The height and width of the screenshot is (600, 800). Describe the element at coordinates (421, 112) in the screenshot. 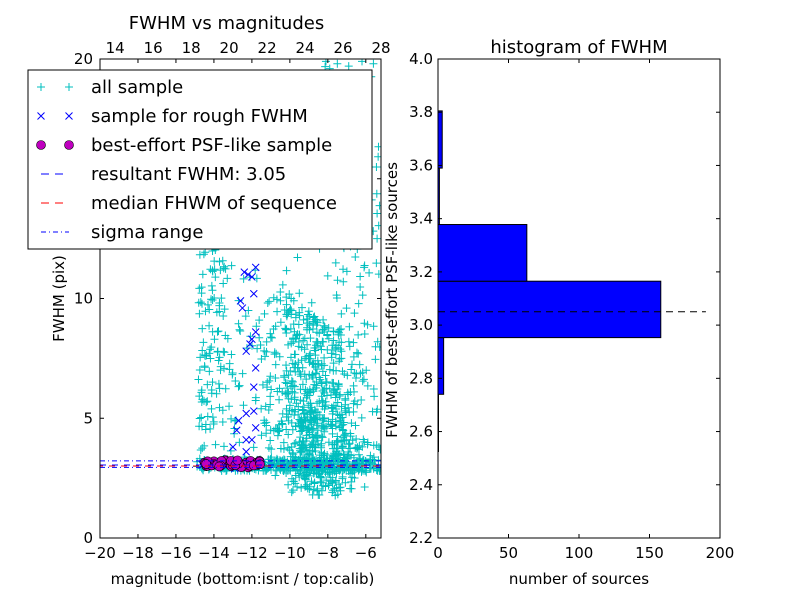

I see `y-tick-label: 3.8` at that location.